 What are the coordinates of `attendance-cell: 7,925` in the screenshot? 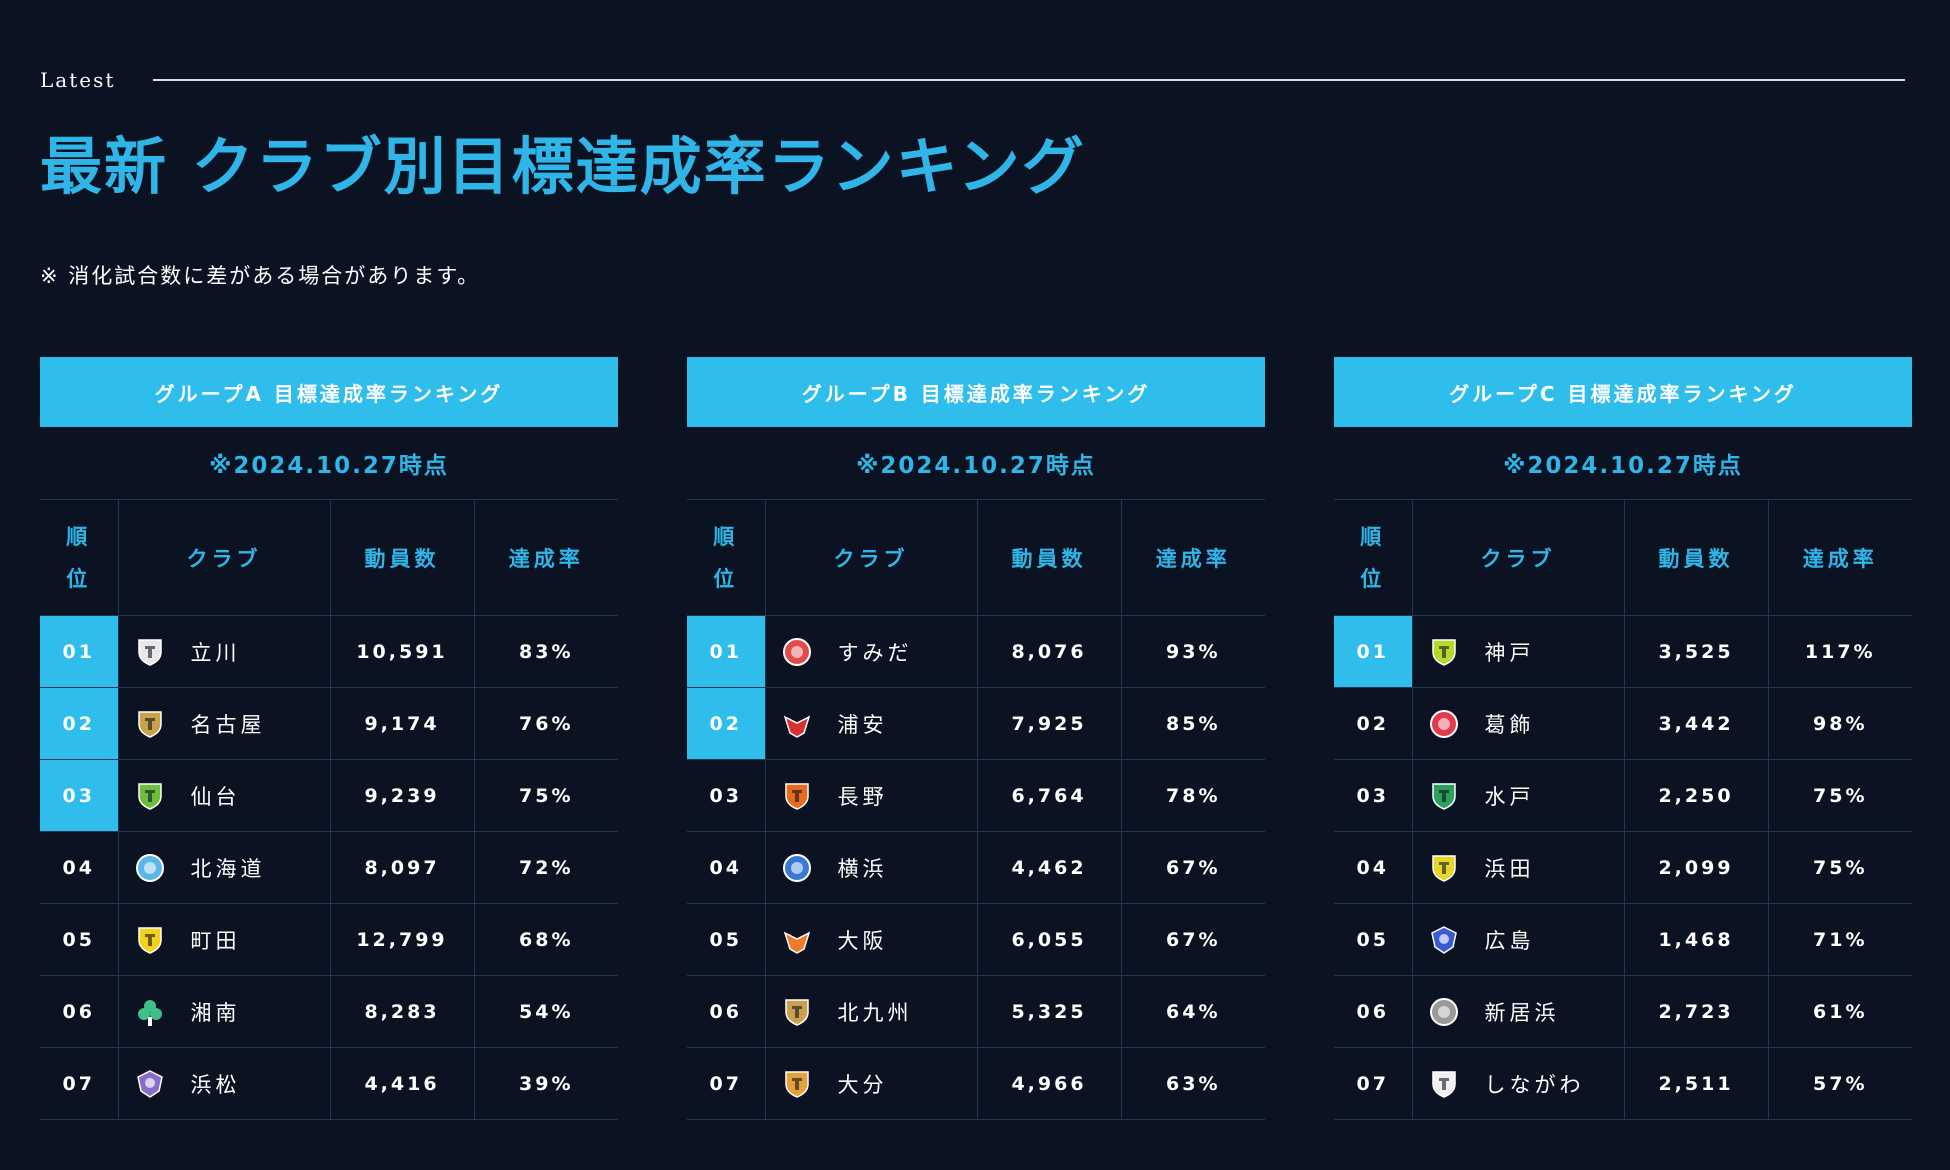 It's located at (1048, 723).